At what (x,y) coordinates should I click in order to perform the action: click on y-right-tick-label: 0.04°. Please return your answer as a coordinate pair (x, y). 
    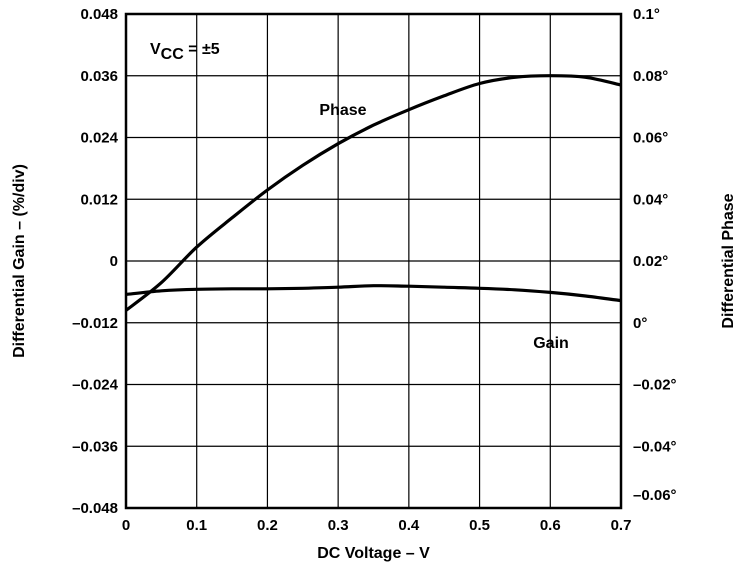
    Looking at the image, I should click on (650, 199).